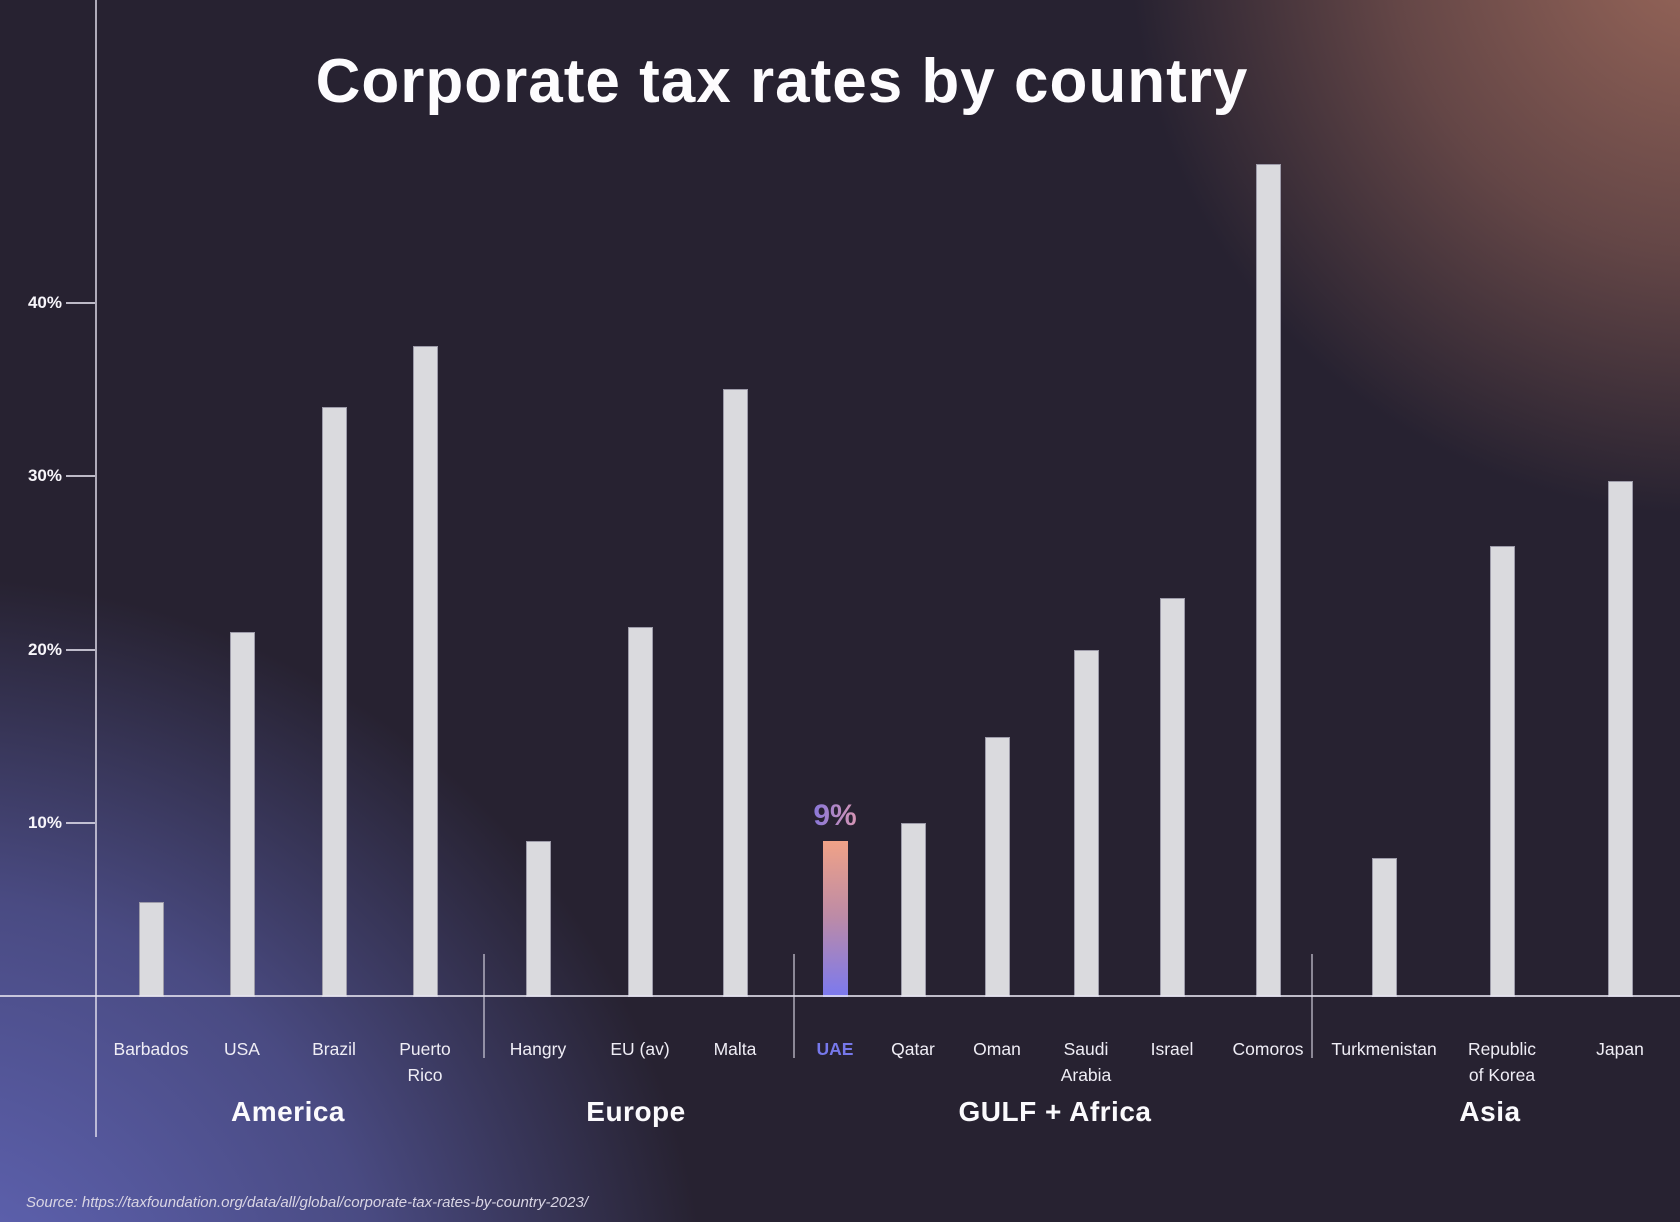  I want to click on bar-eu-av, so click(640, 812).